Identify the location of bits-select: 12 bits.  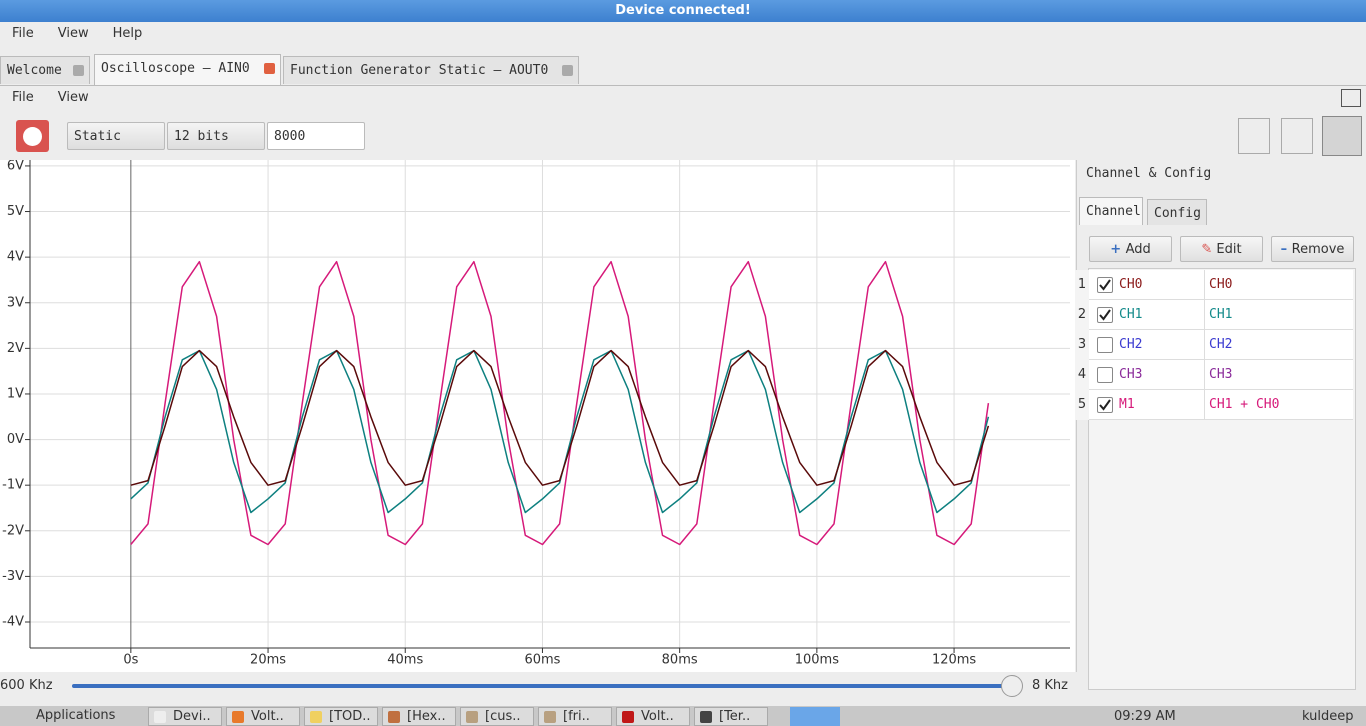
(216, 136).